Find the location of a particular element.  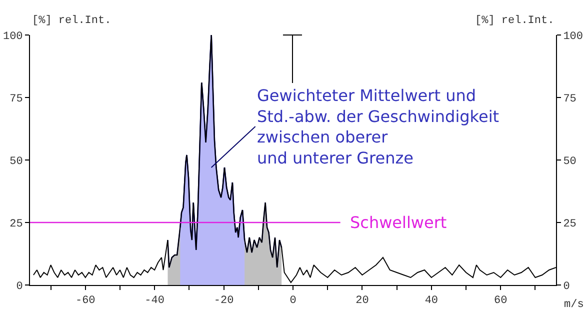

x-tick-label: 0 is located at coordinates (293, 301).